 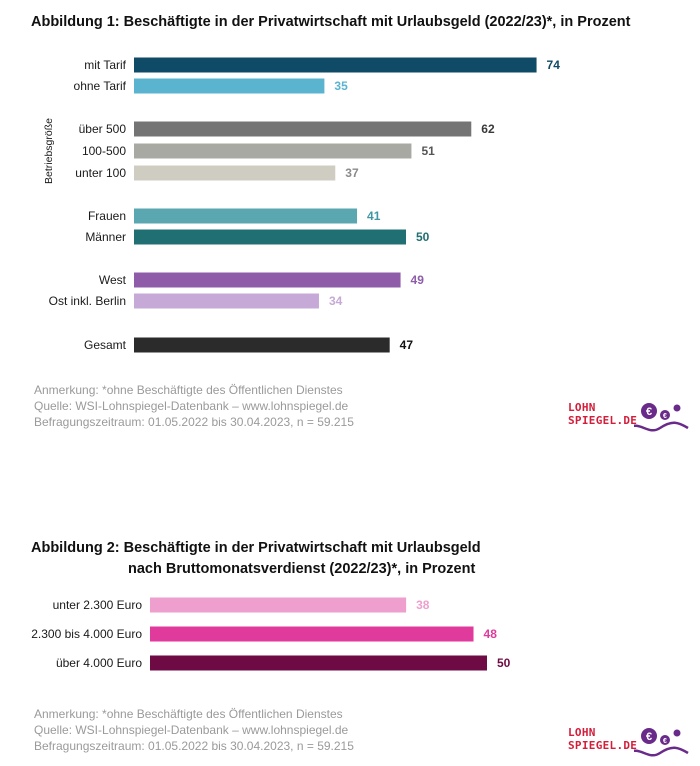 I want to click on fig1-value-label-gesamt: 47, so click(x=407, y=345).